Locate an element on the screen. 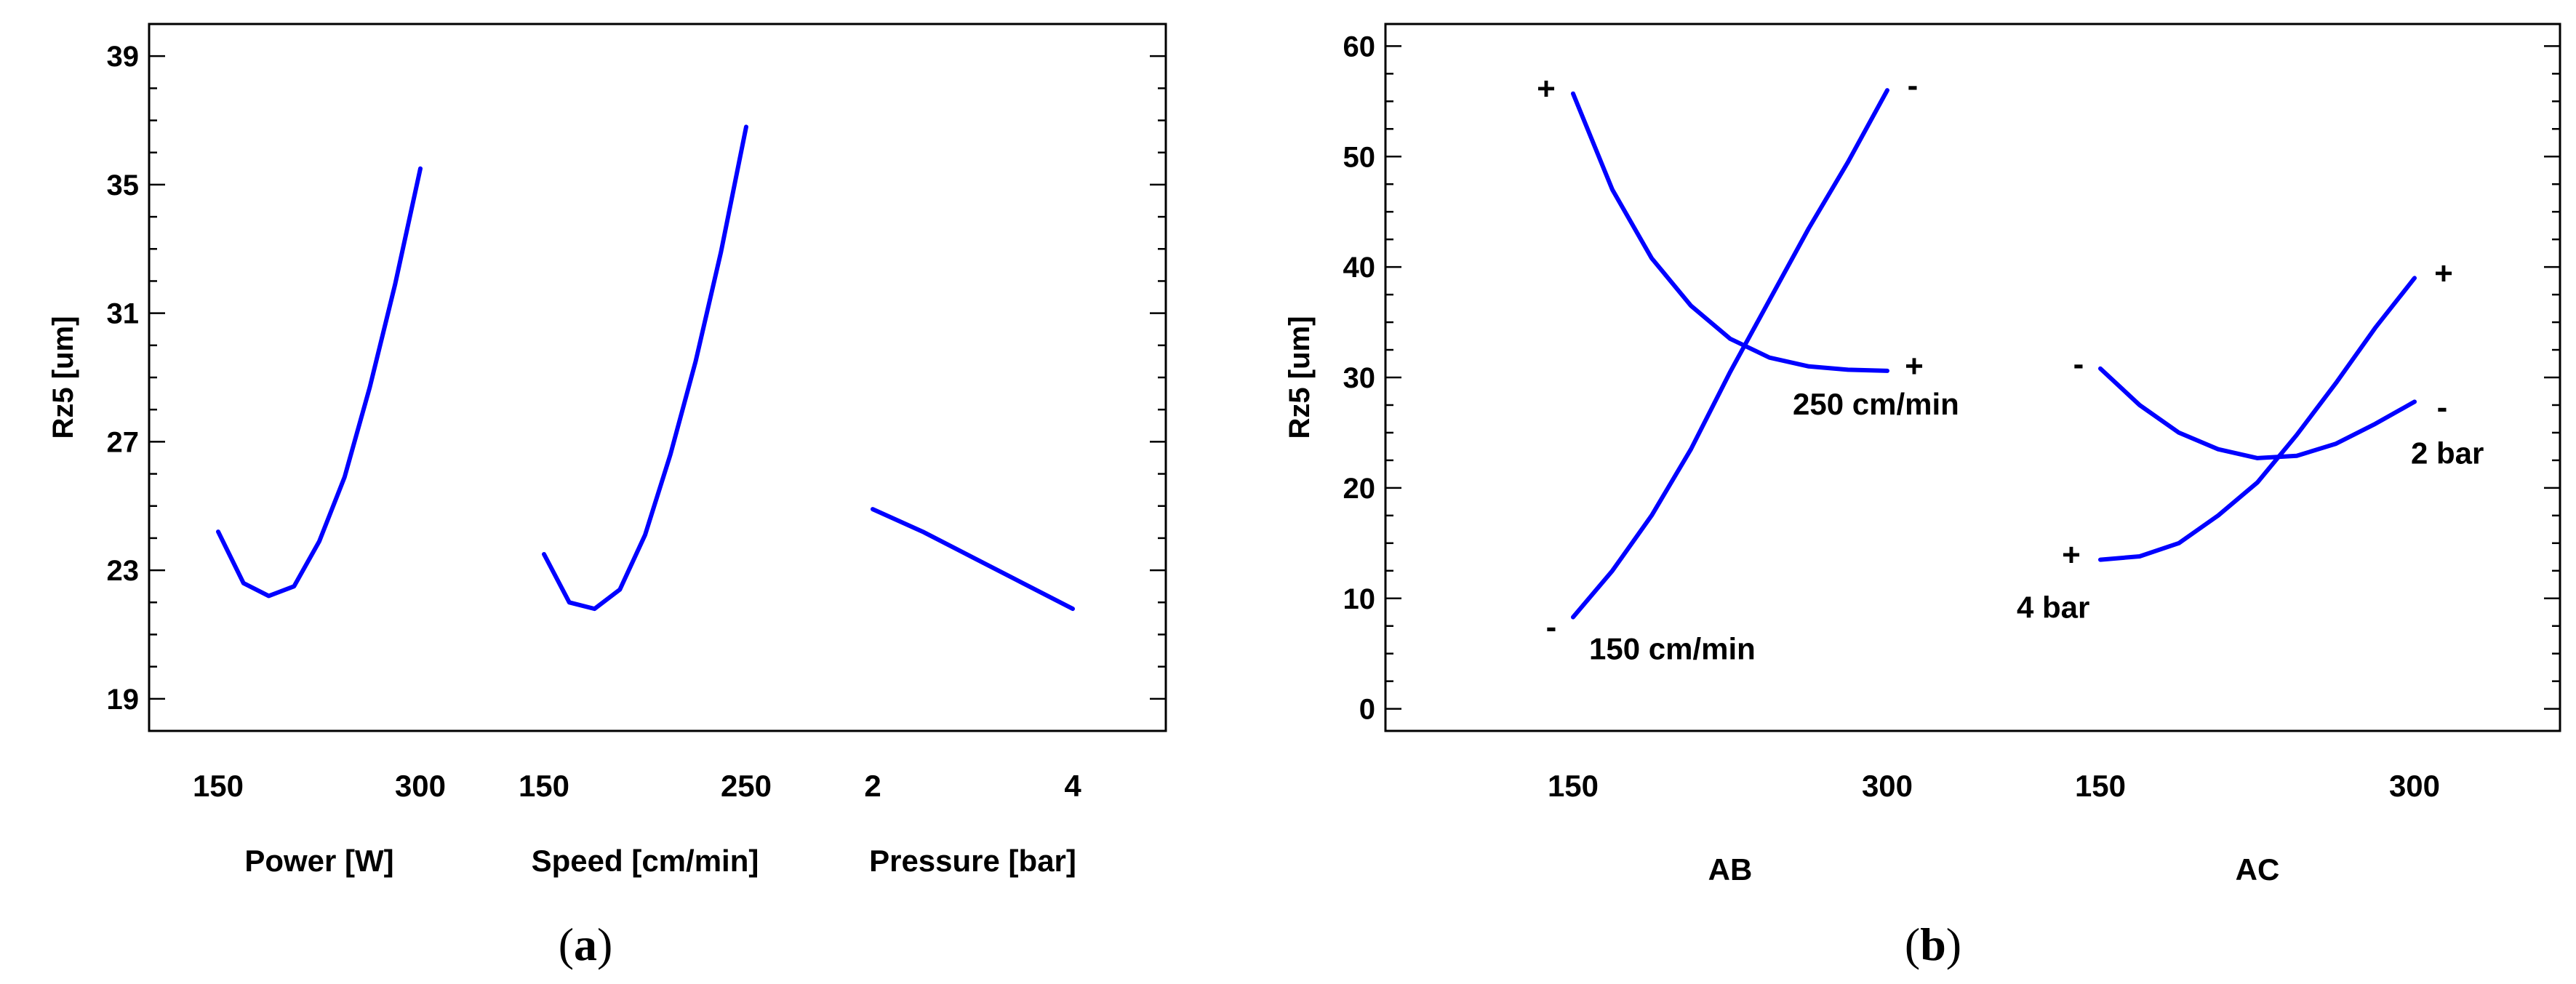 This screenshot has width=2576, height=984. x-high-level-label: 4 is located at coordinates (1072, 786).